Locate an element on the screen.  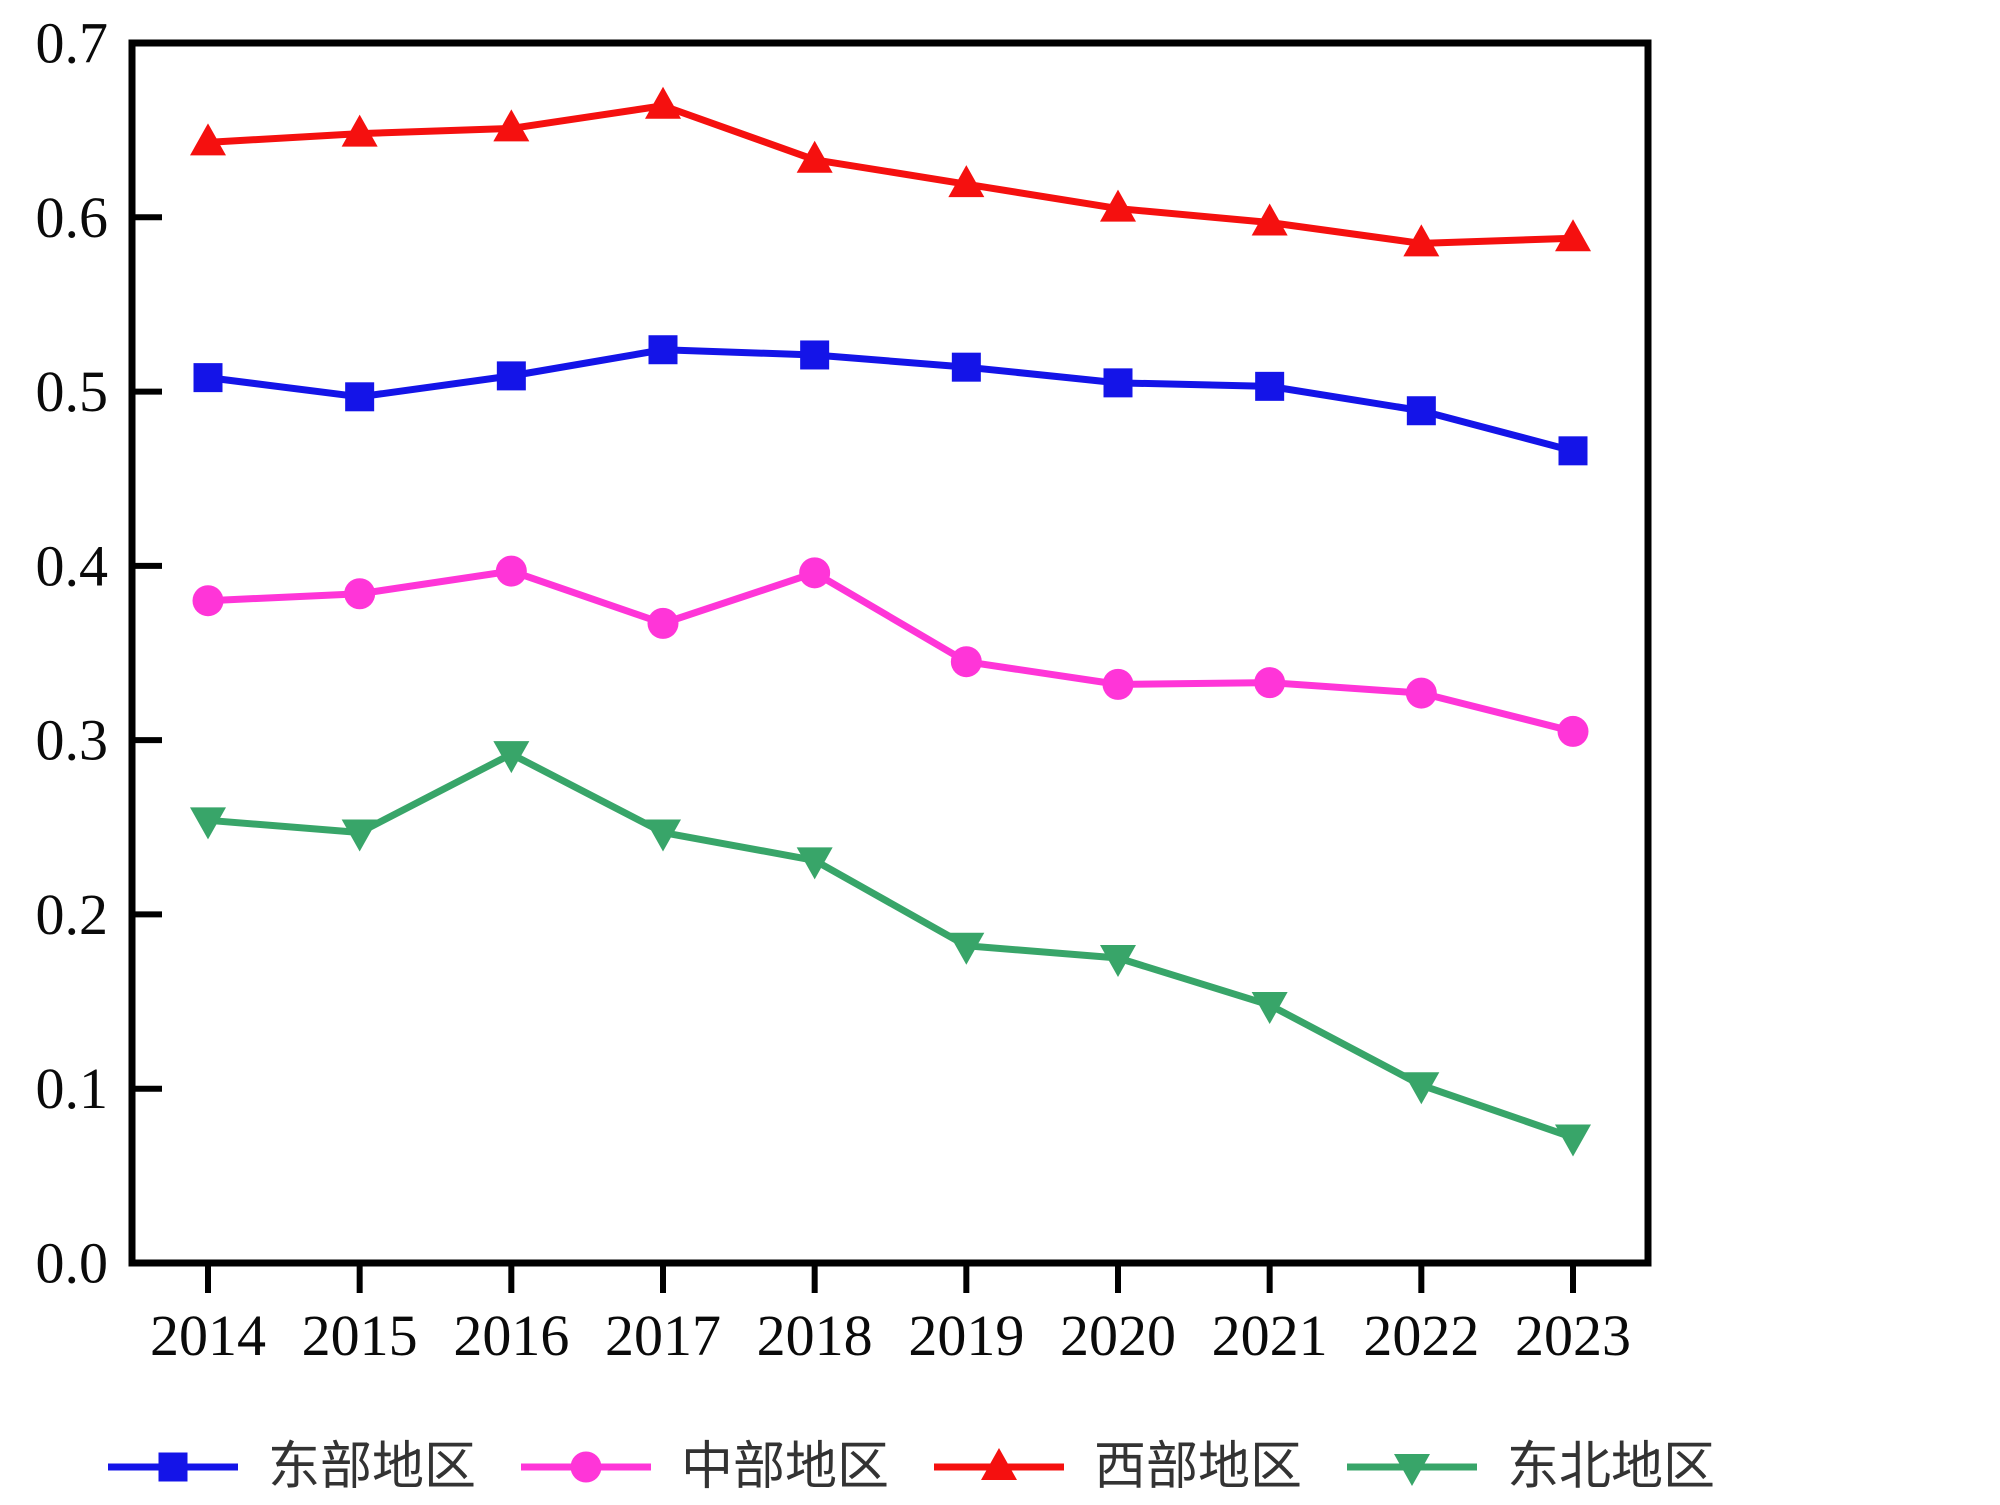
data-point-eastern-2023 is located at coordinates (1573, 451).